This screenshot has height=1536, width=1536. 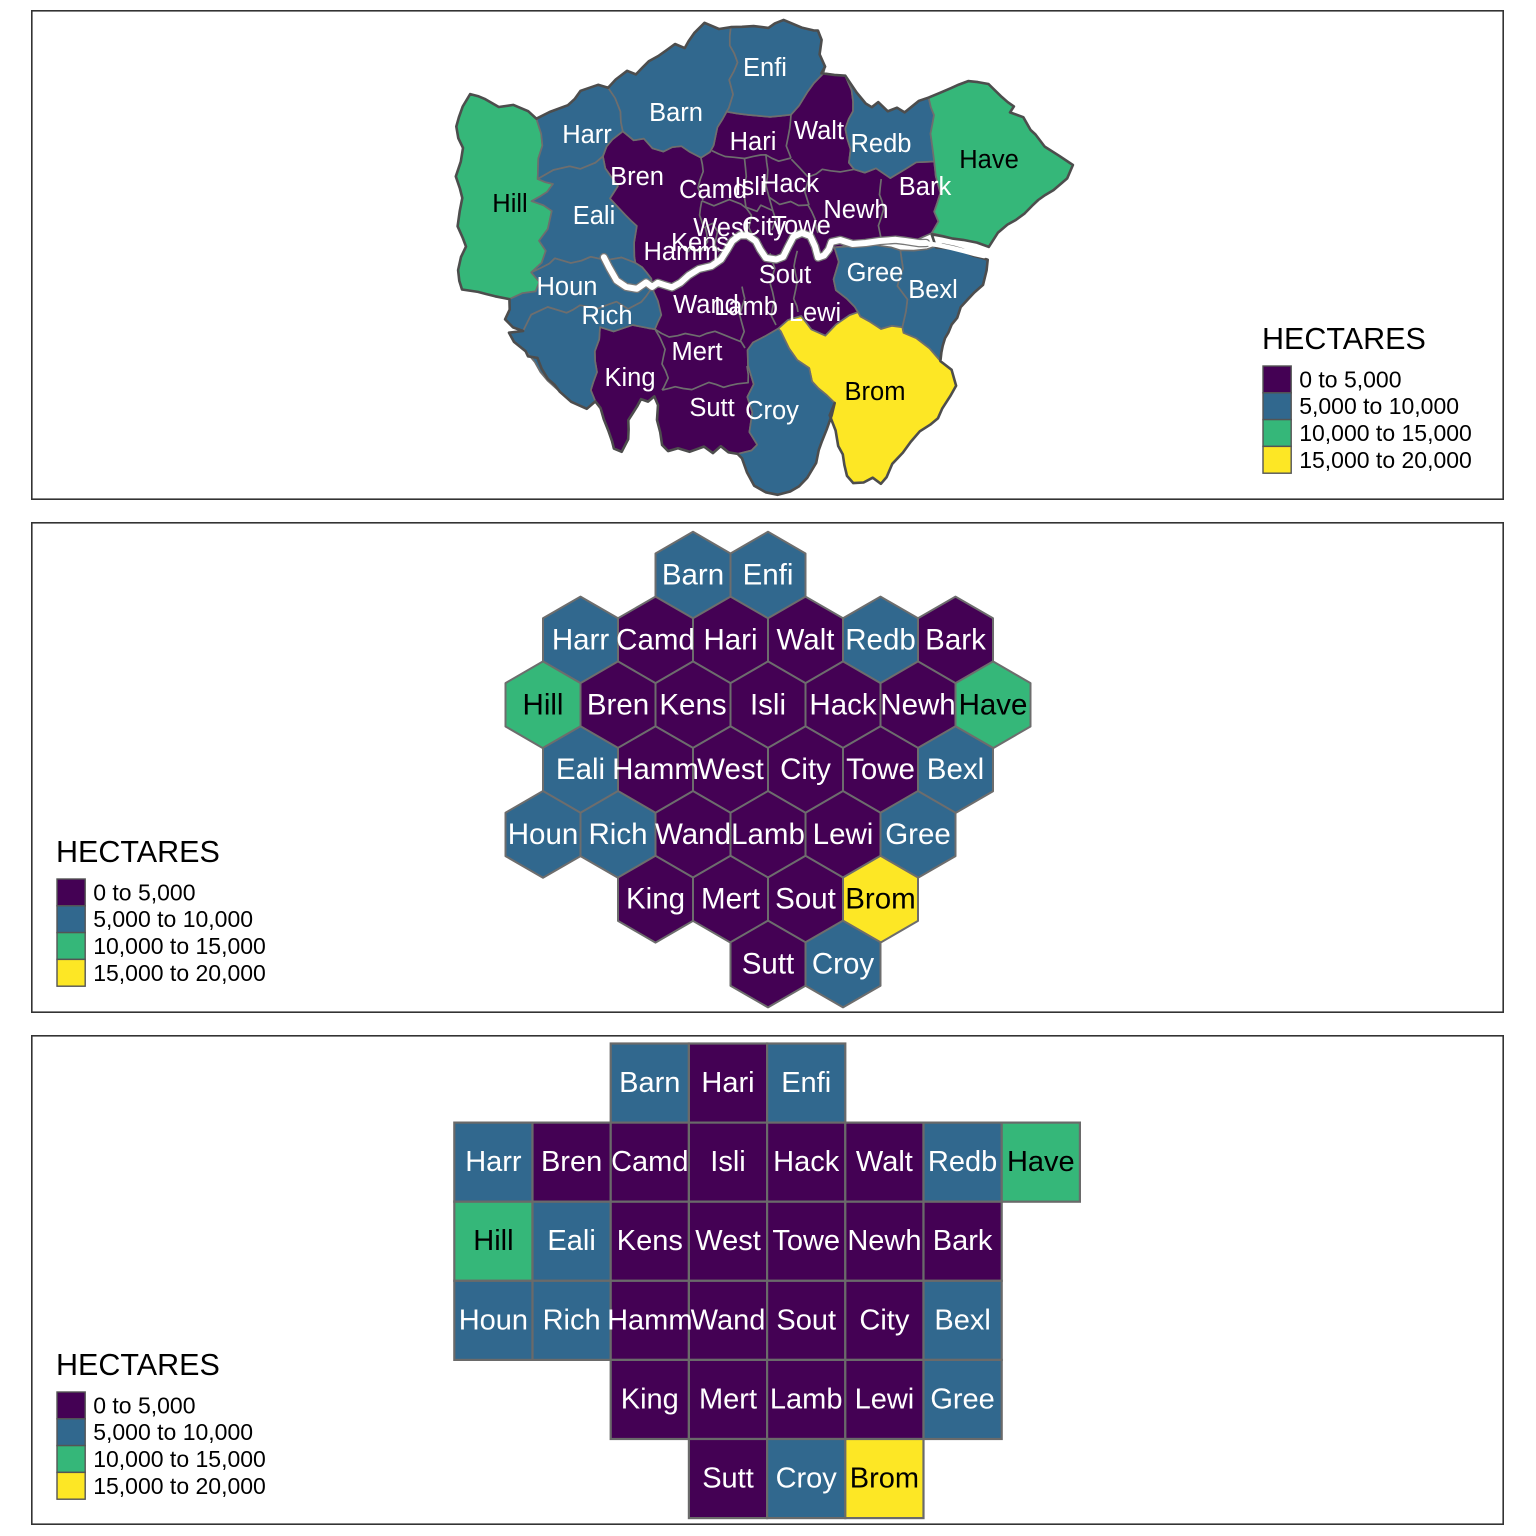 I want to click on svg-text: Walt, so click(x=884, y=1162).